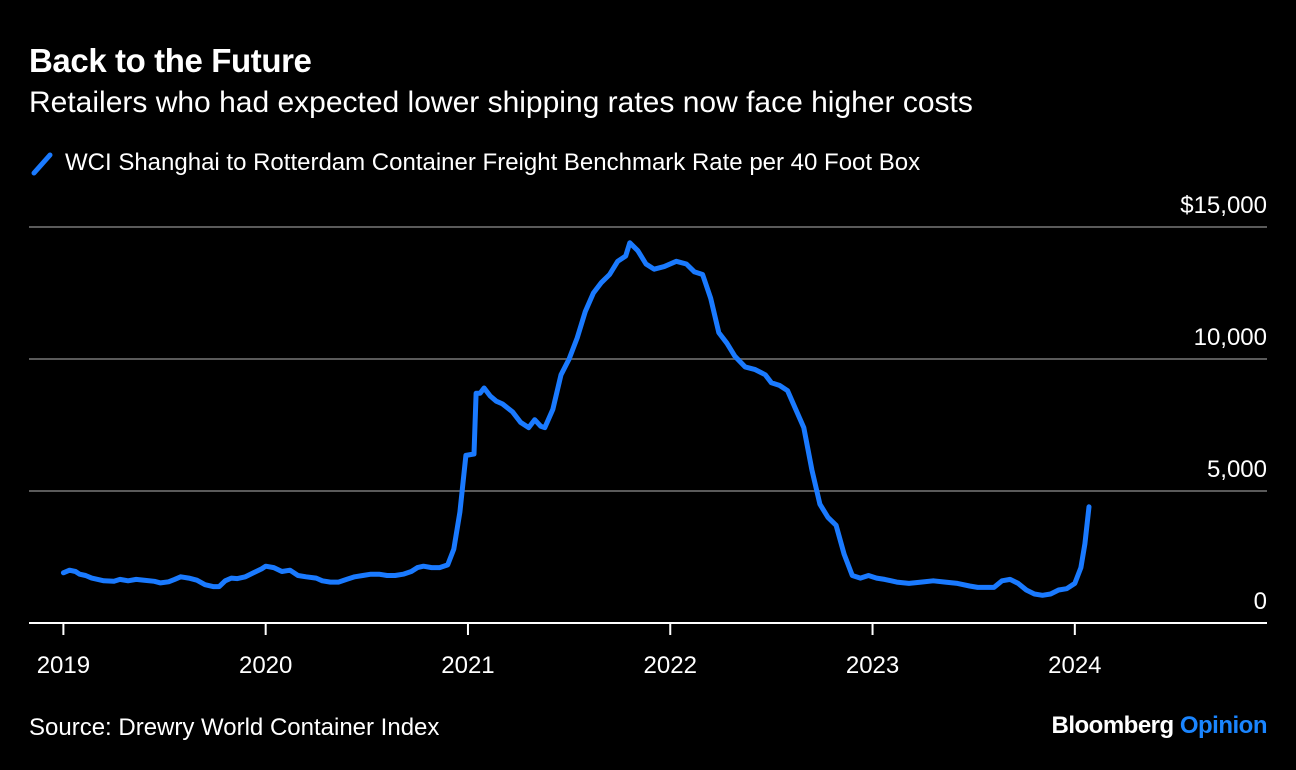 The width and height of the screenshot is (1296, 770). What do you see at coordinates (1113, 725) in the screenshot?
I see `brand-name: Bloomberg` at bounding box center [1113, 725].